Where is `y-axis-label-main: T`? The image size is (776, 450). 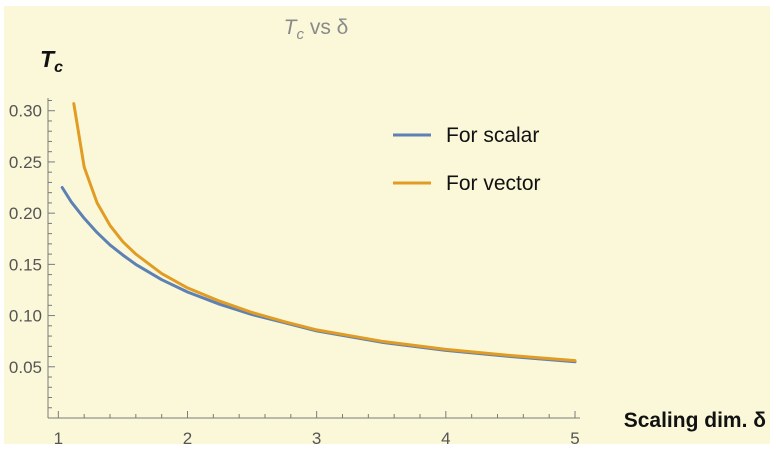
y-axis-label-main: T is located at coordinates (48, 59).